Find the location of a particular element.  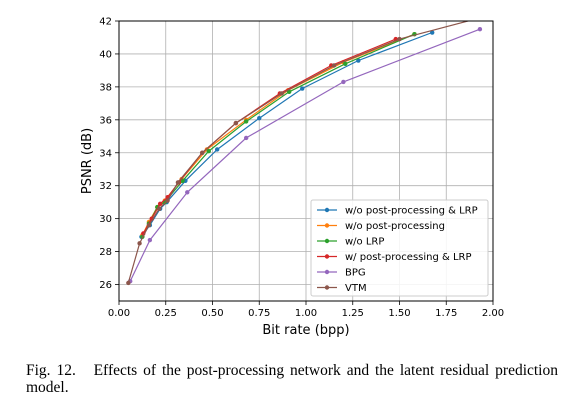

y-tick-label: 30 is located at coordinates (105, 219).